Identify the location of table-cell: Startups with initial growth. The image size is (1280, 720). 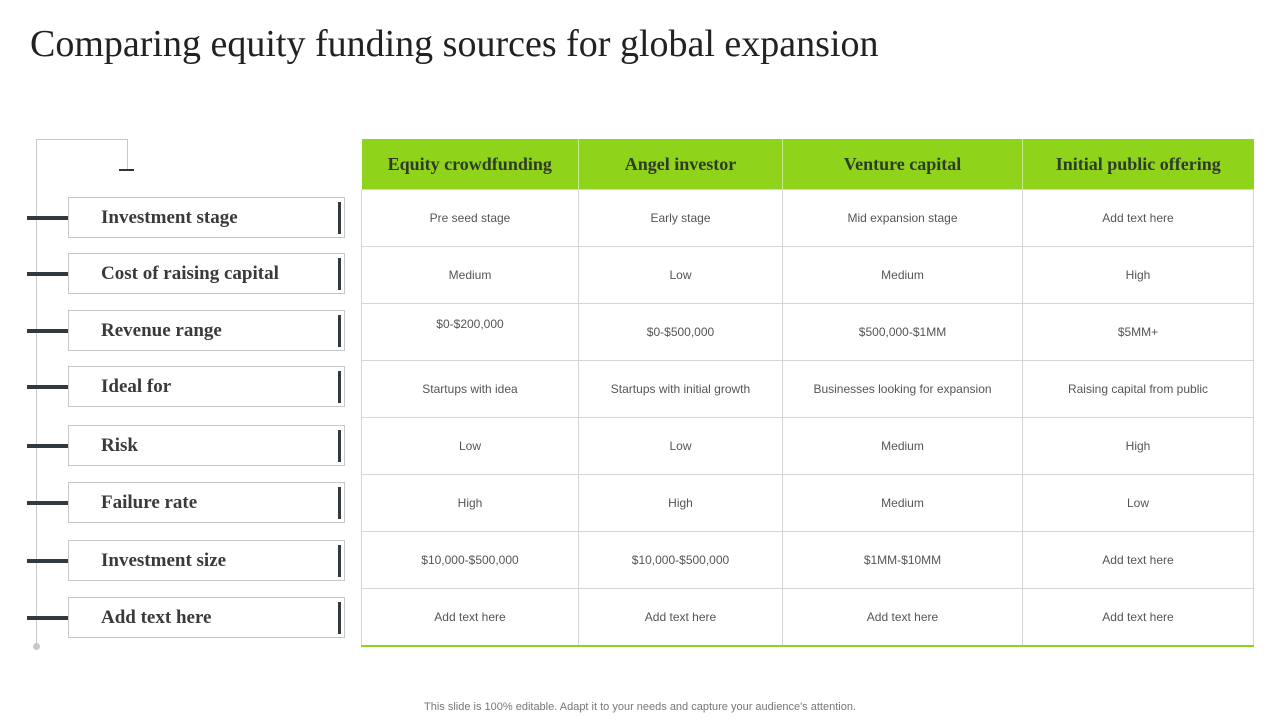
(680, 389).